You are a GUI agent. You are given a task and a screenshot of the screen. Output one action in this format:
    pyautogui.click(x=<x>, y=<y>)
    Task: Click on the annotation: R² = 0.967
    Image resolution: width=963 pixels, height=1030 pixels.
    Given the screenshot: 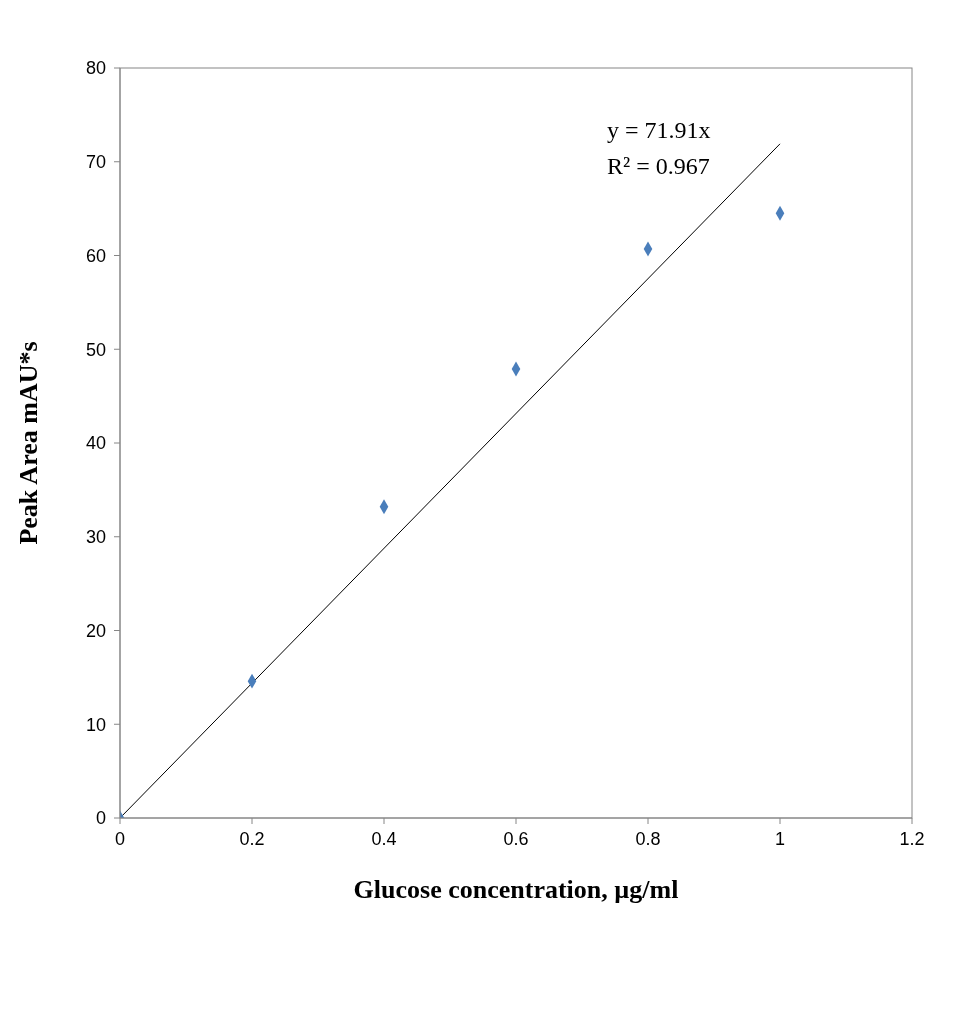 What is the action you would take?
    pyautogui.click(x=658, y=166)
    